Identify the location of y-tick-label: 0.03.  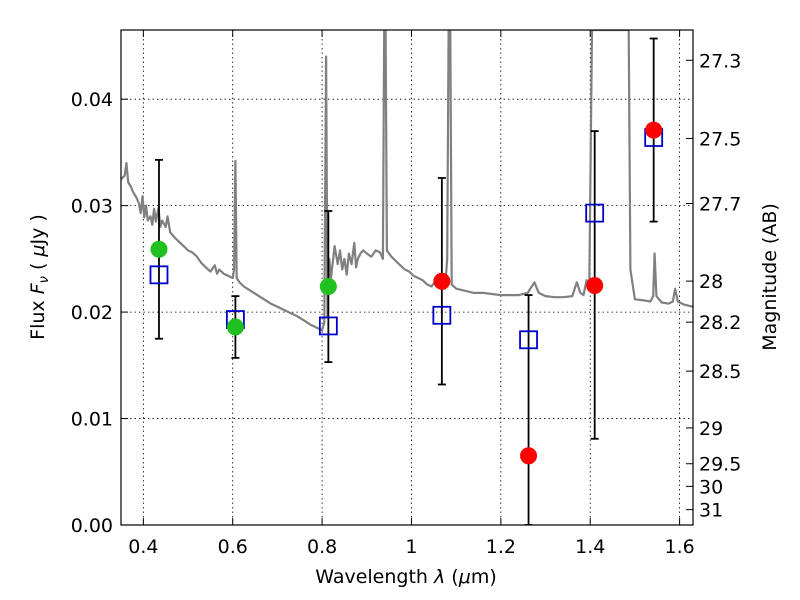
(92, 207).